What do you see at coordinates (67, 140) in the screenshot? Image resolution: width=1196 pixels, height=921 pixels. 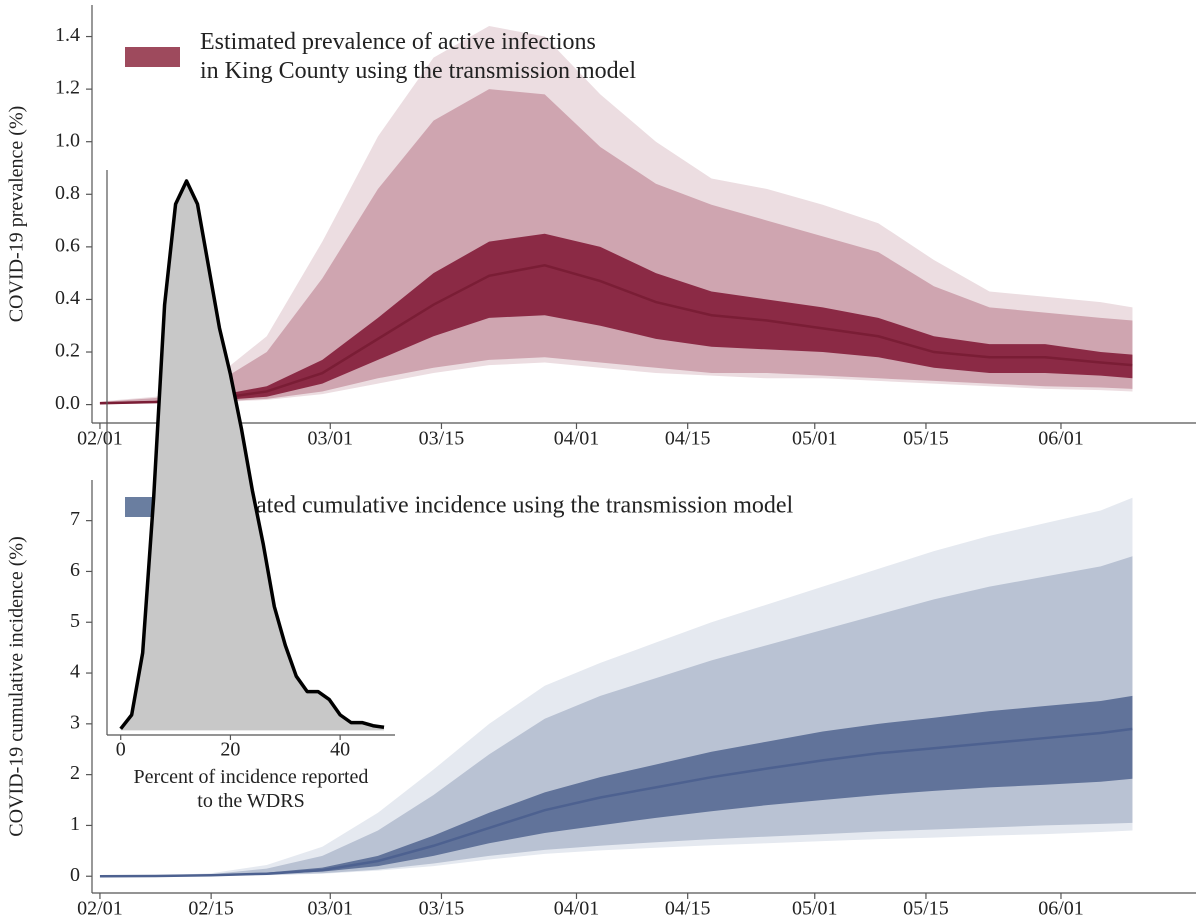 I see `y-tick-label: 1.0` at bounding box center [67, 140].